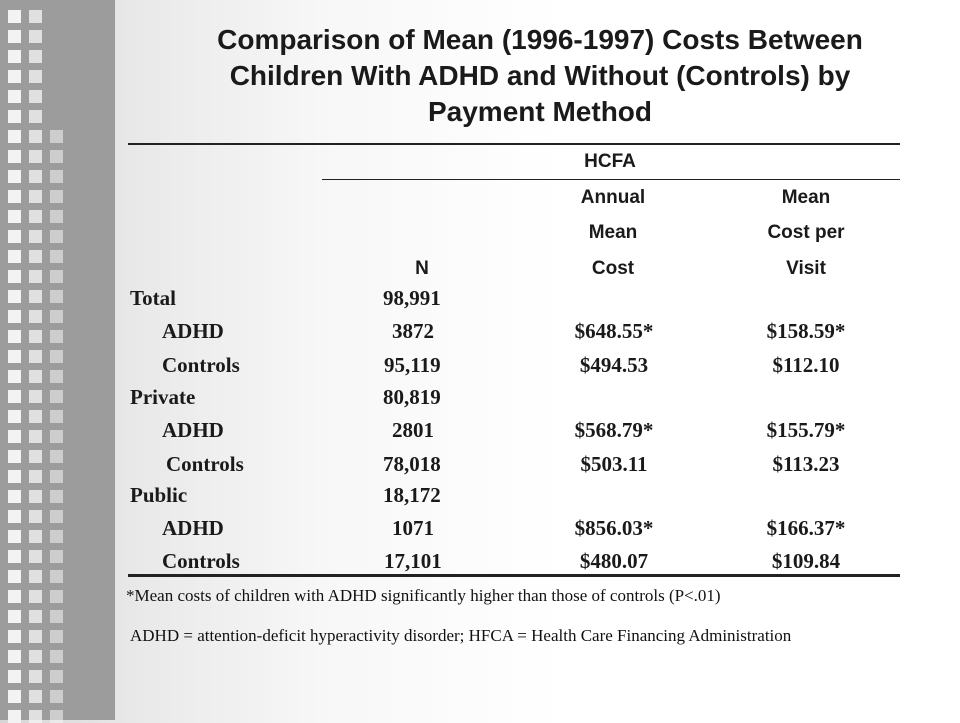 The image size is (960, 723). I want to click on row-n: 17,101, so click(413, 561).